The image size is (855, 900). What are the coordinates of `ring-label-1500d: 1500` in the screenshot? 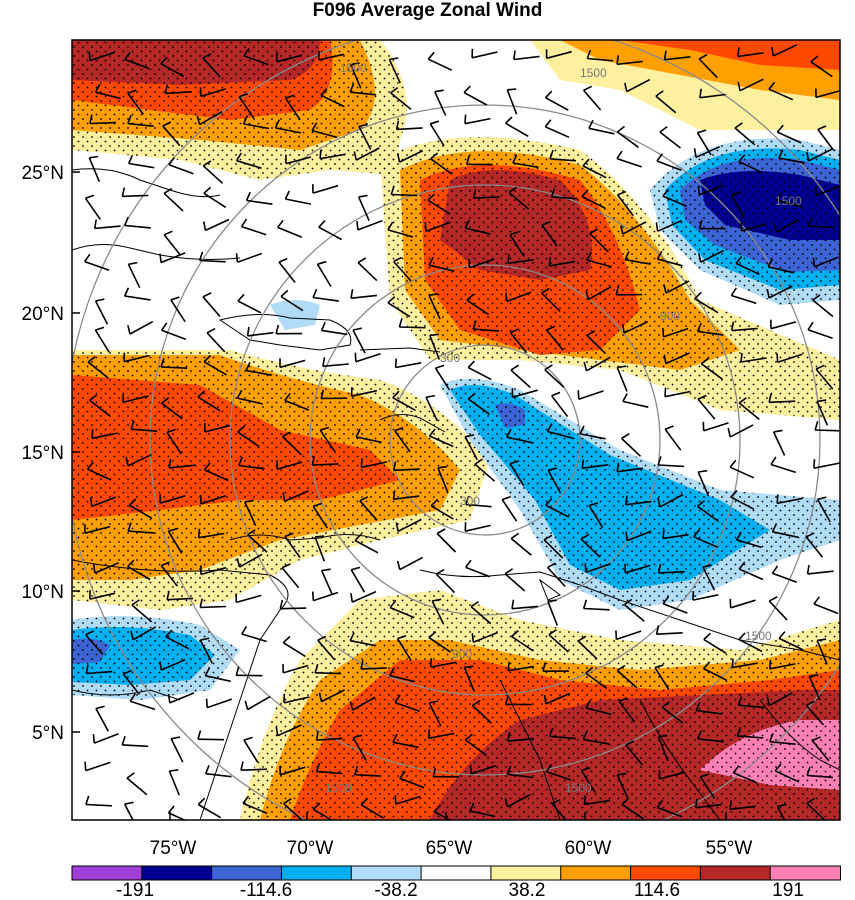 It's located at (338, 788).